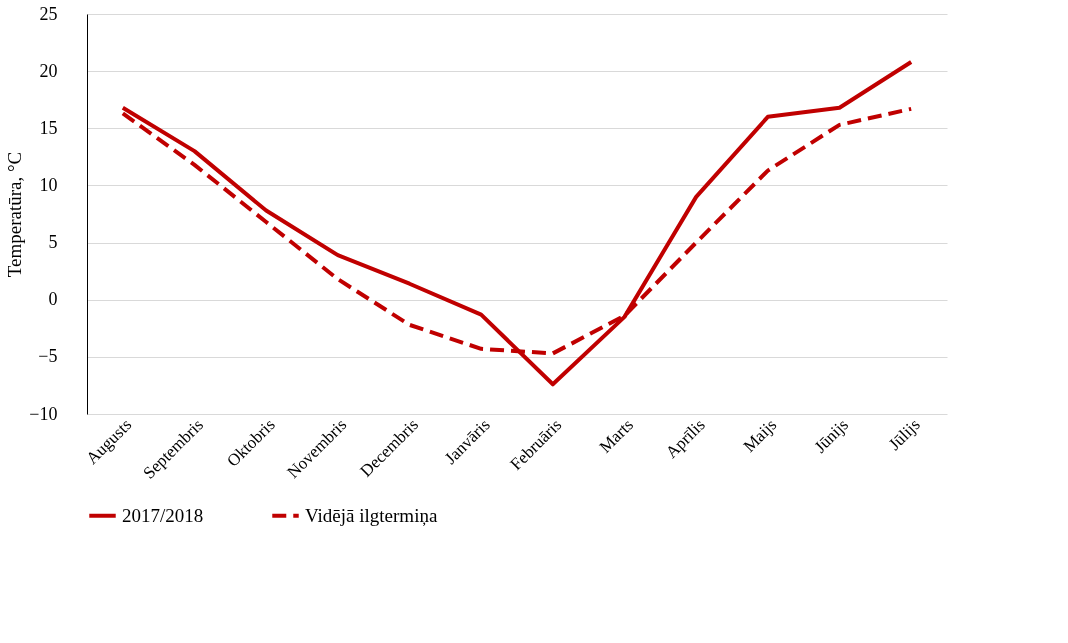 This screenshot has height=643, width=1068. I want to click on y-tick-label: 15, so click(48, 127).